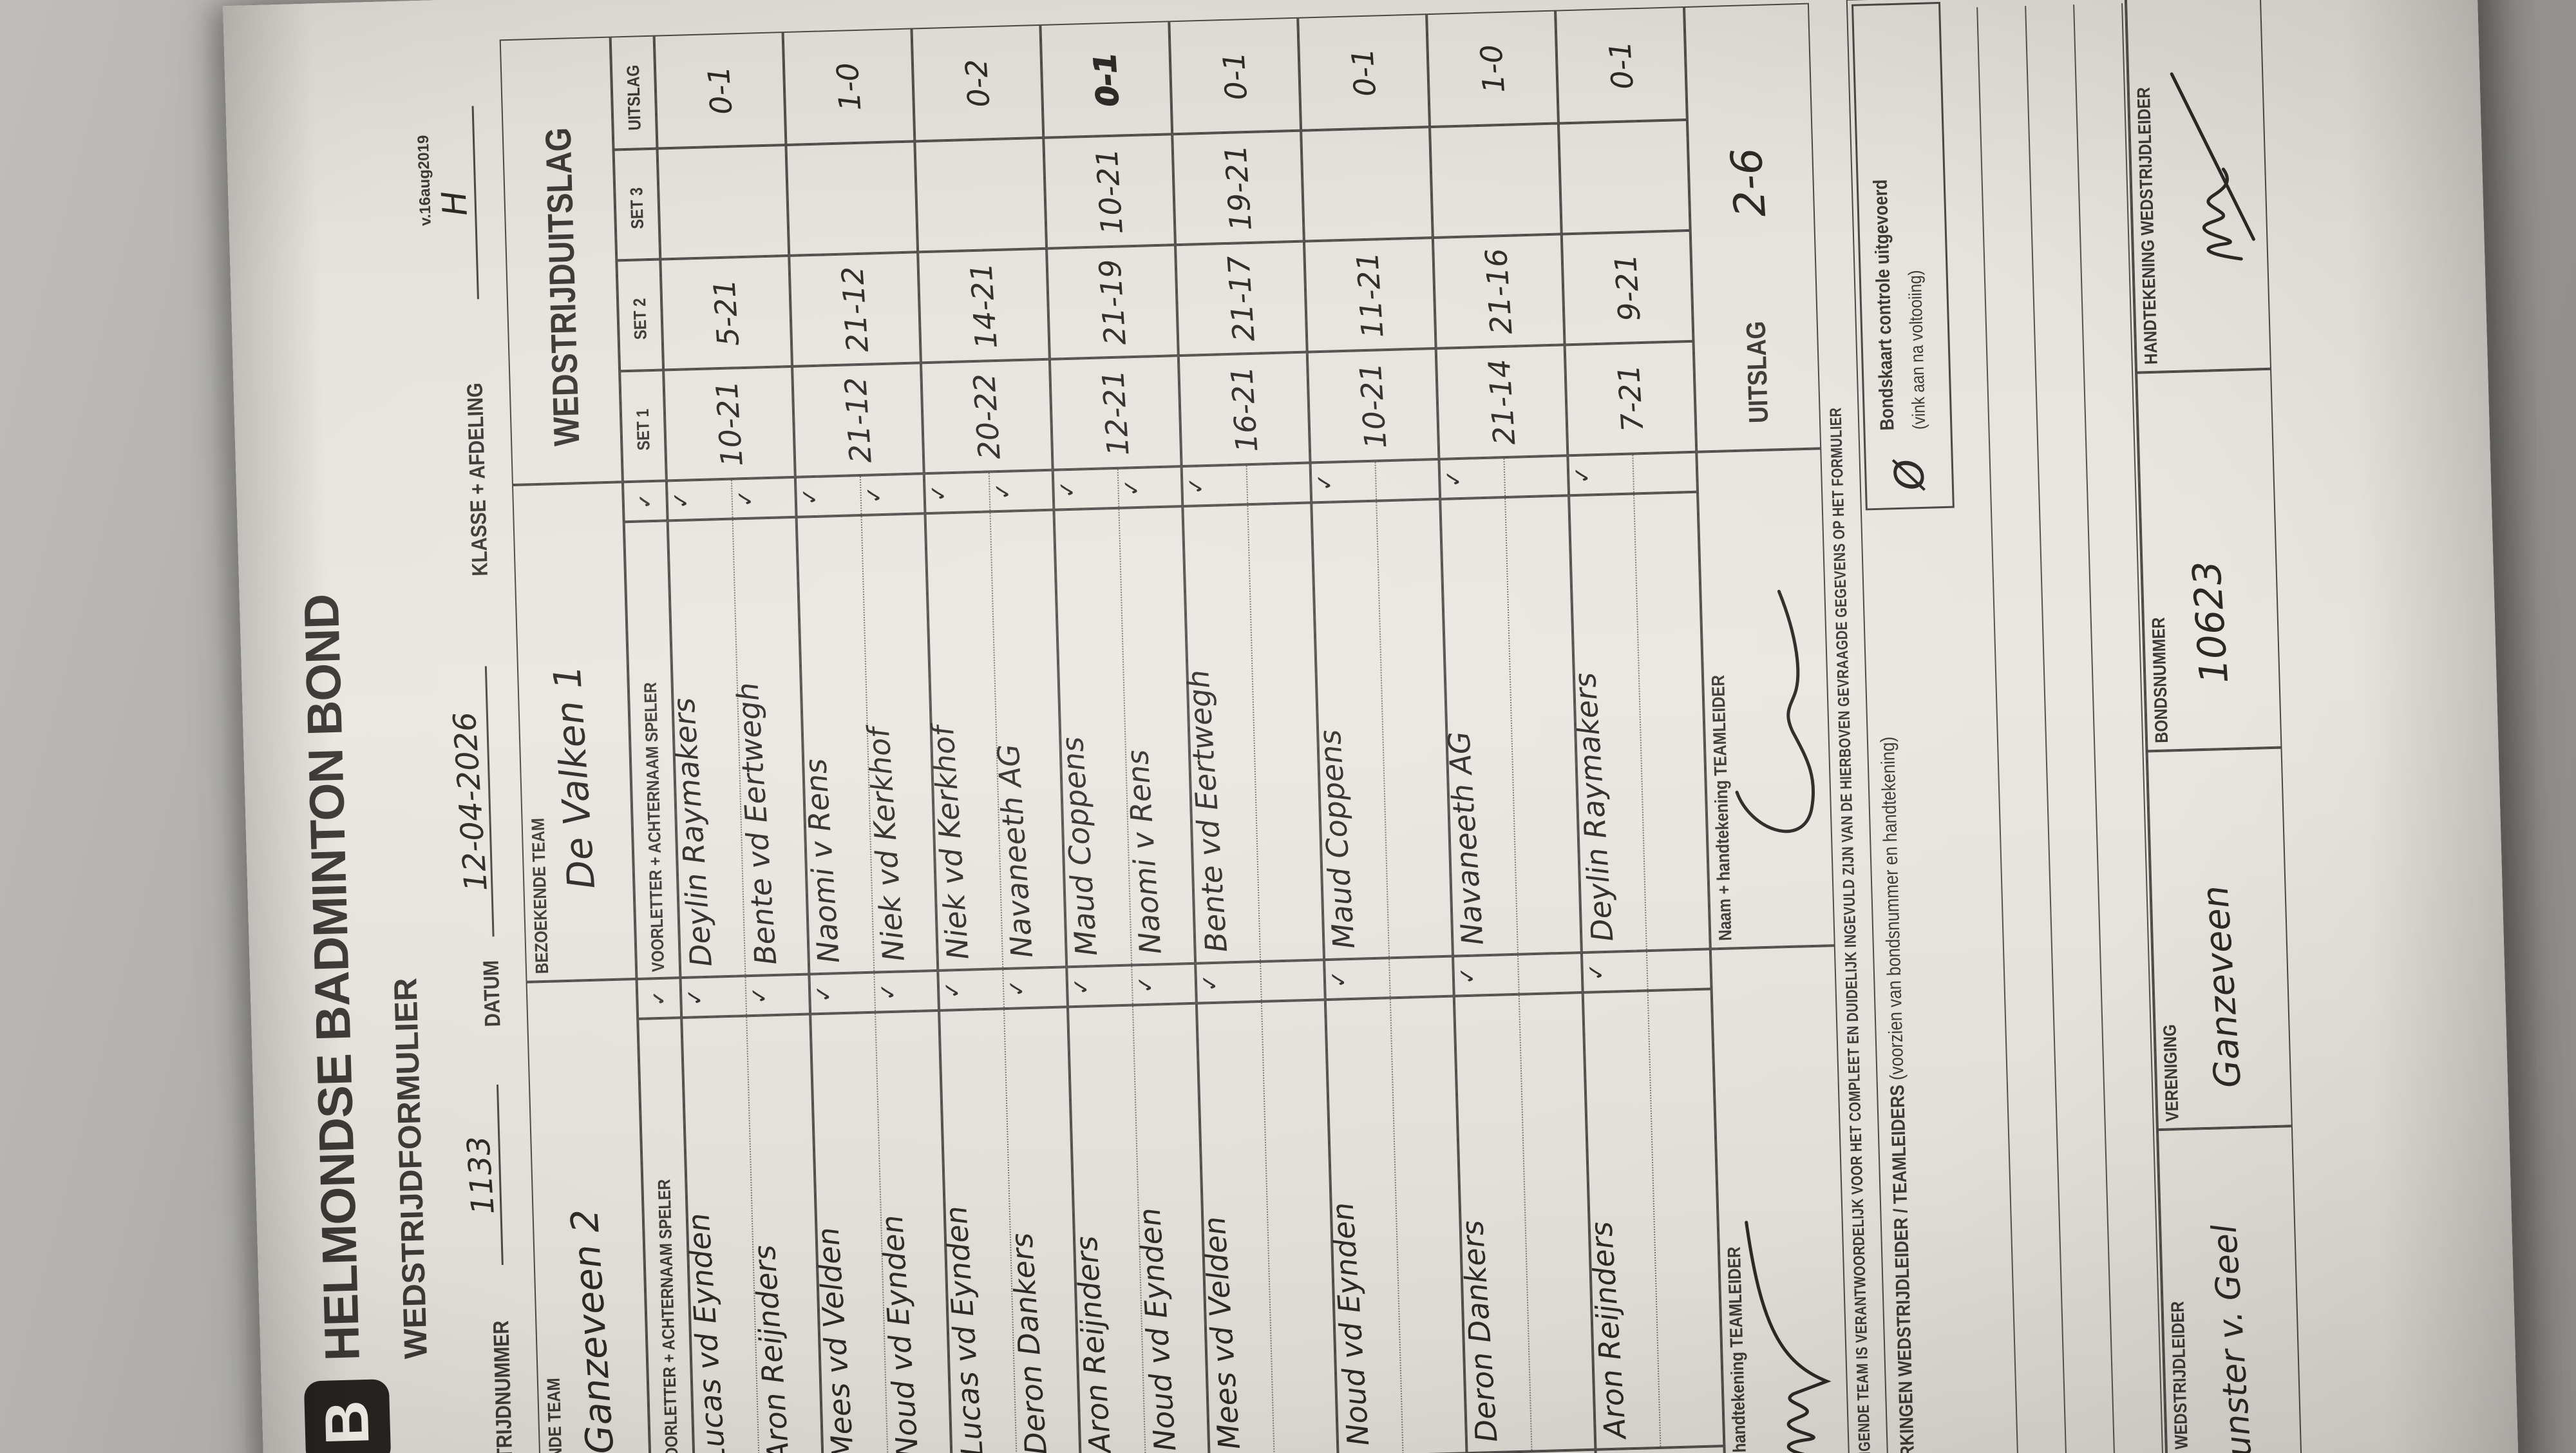 Image resolution: width=2576 pixels, height=1453 pixels. What do you see at coordinates (1396, 1224) in the screenshot?
I see `home-players-cell: Noud vd Eynden` at bounding box center [1396, 1224].